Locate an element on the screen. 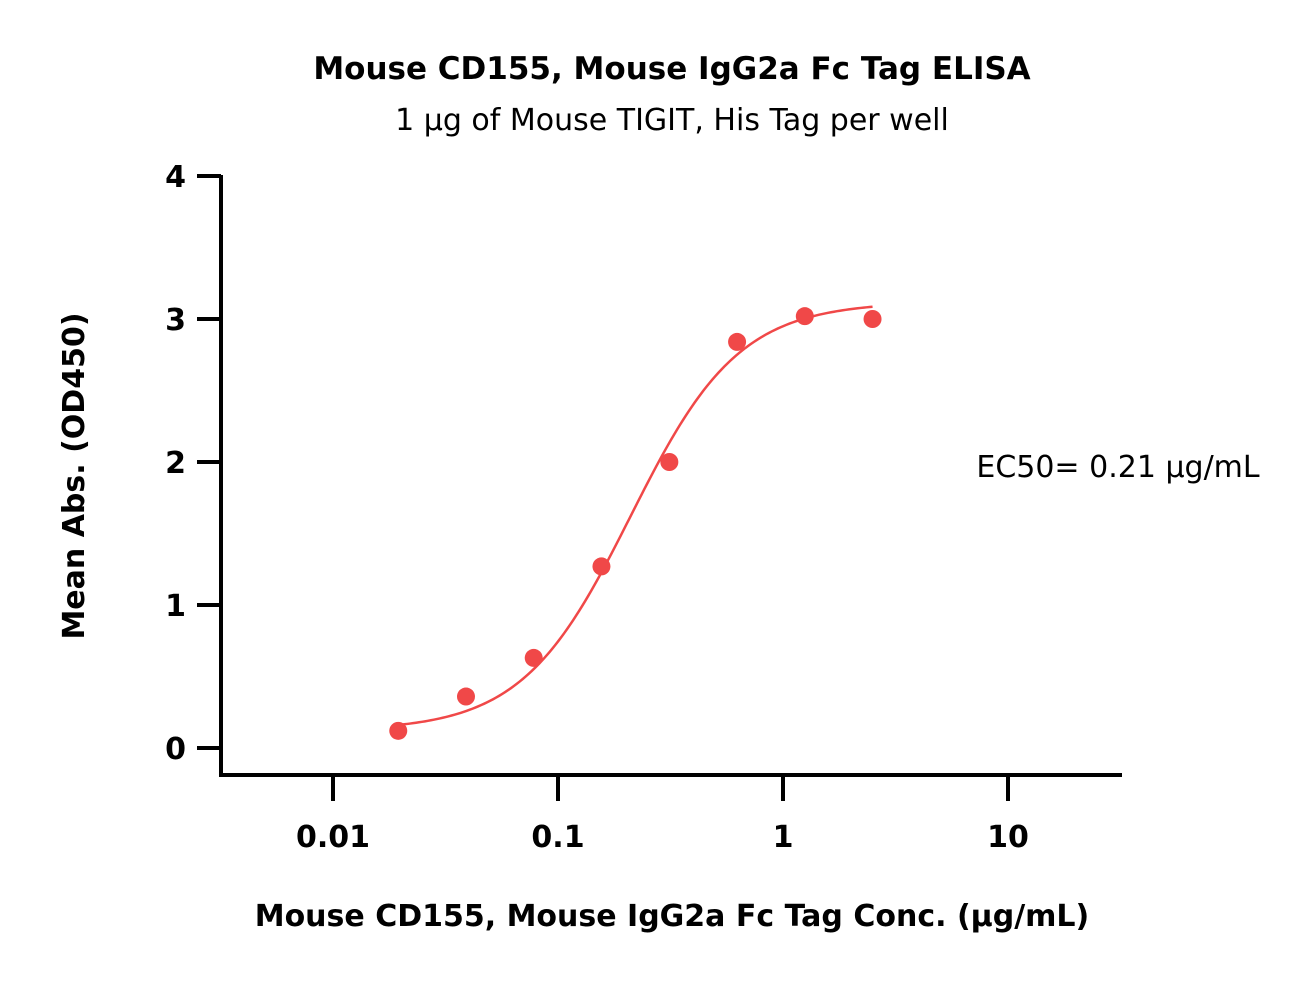  y-tick-label: 0 is located at coordinates (175, 749).